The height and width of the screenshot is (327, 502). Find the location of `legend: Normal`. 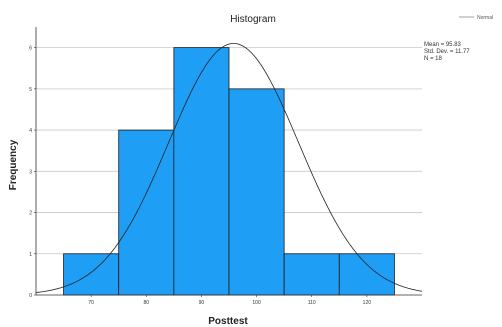

legend: Normal is located at coordinates (476, 18).